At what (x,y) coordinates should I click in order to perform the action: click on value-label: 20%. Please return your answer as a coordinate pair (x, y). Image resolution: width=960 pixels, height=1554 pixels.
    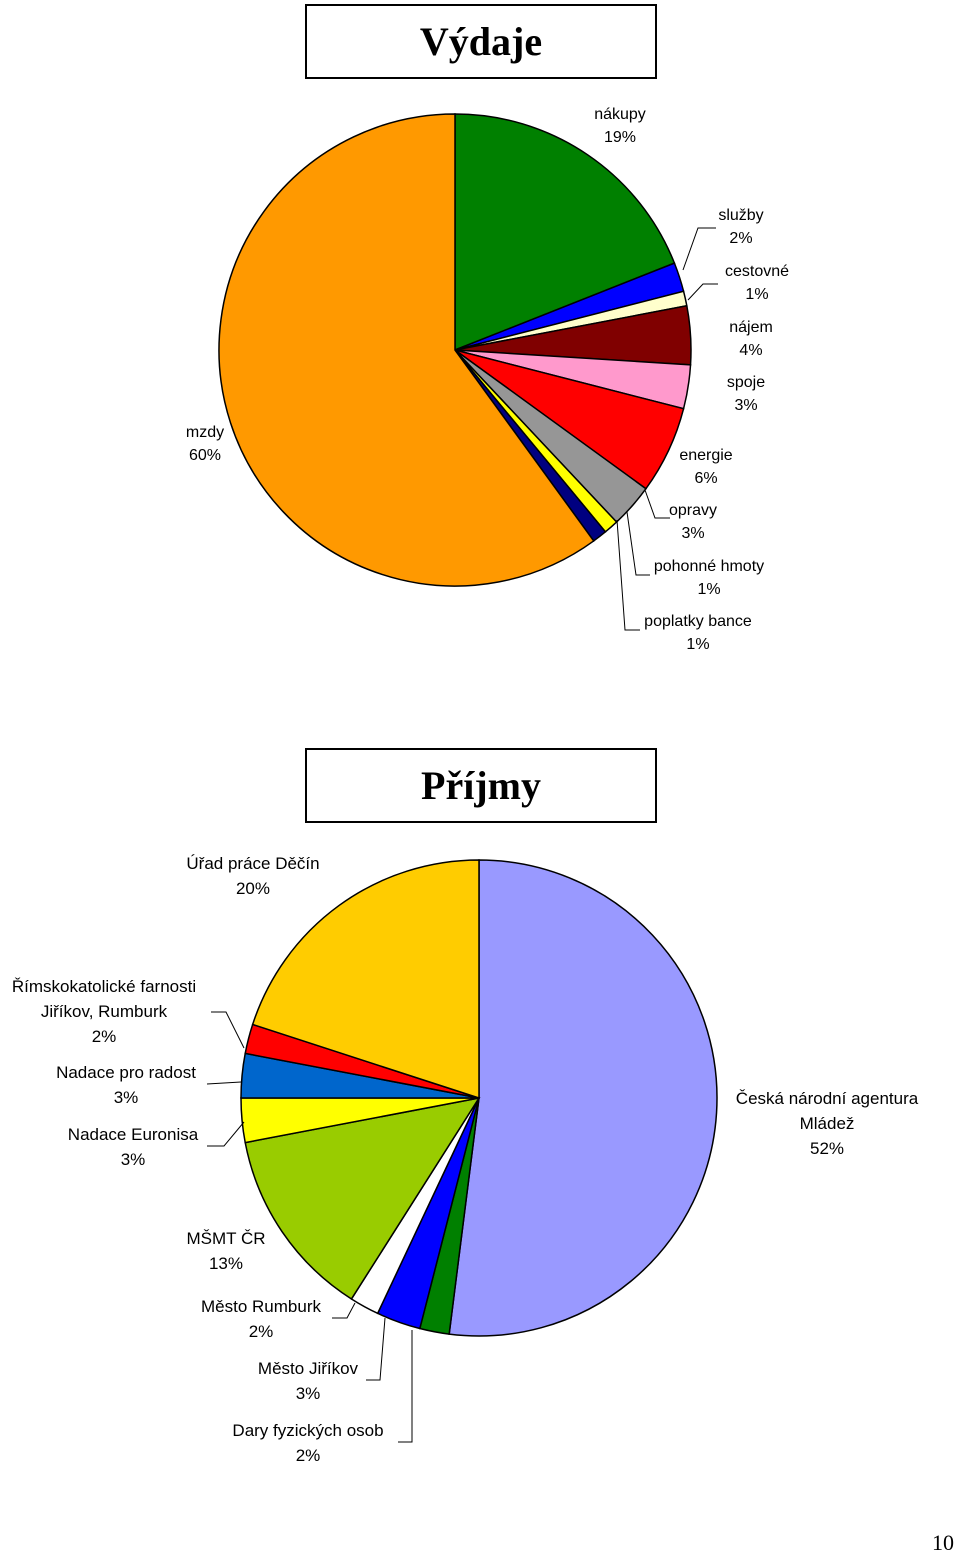
    Looking at the image, I should click on (253, 888).